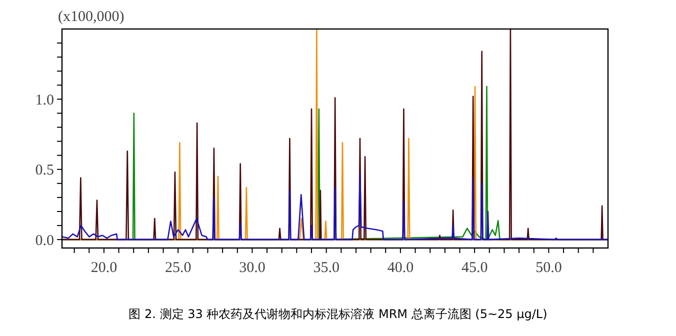  Describe the element at coordinates (326, 268) in the screenshot. I see `x-tick-label: 35.0` at that location.